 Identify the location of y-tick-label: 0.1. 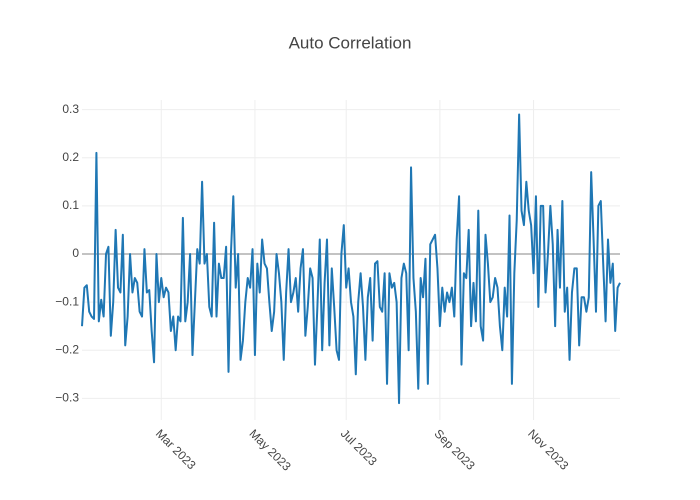
(70, 205).